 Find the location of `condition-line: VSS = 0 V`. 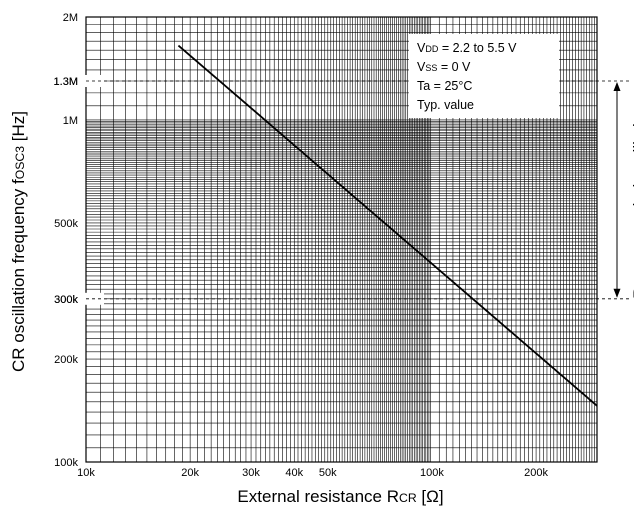

condition-line: VSS = 0 V is located at coordinates (444, 67).